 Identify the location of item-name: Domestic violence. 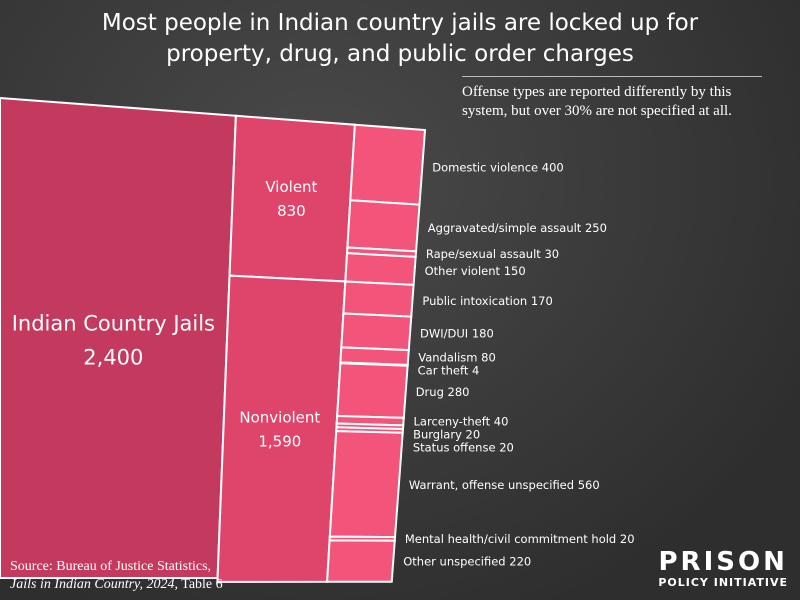
(485, 167).